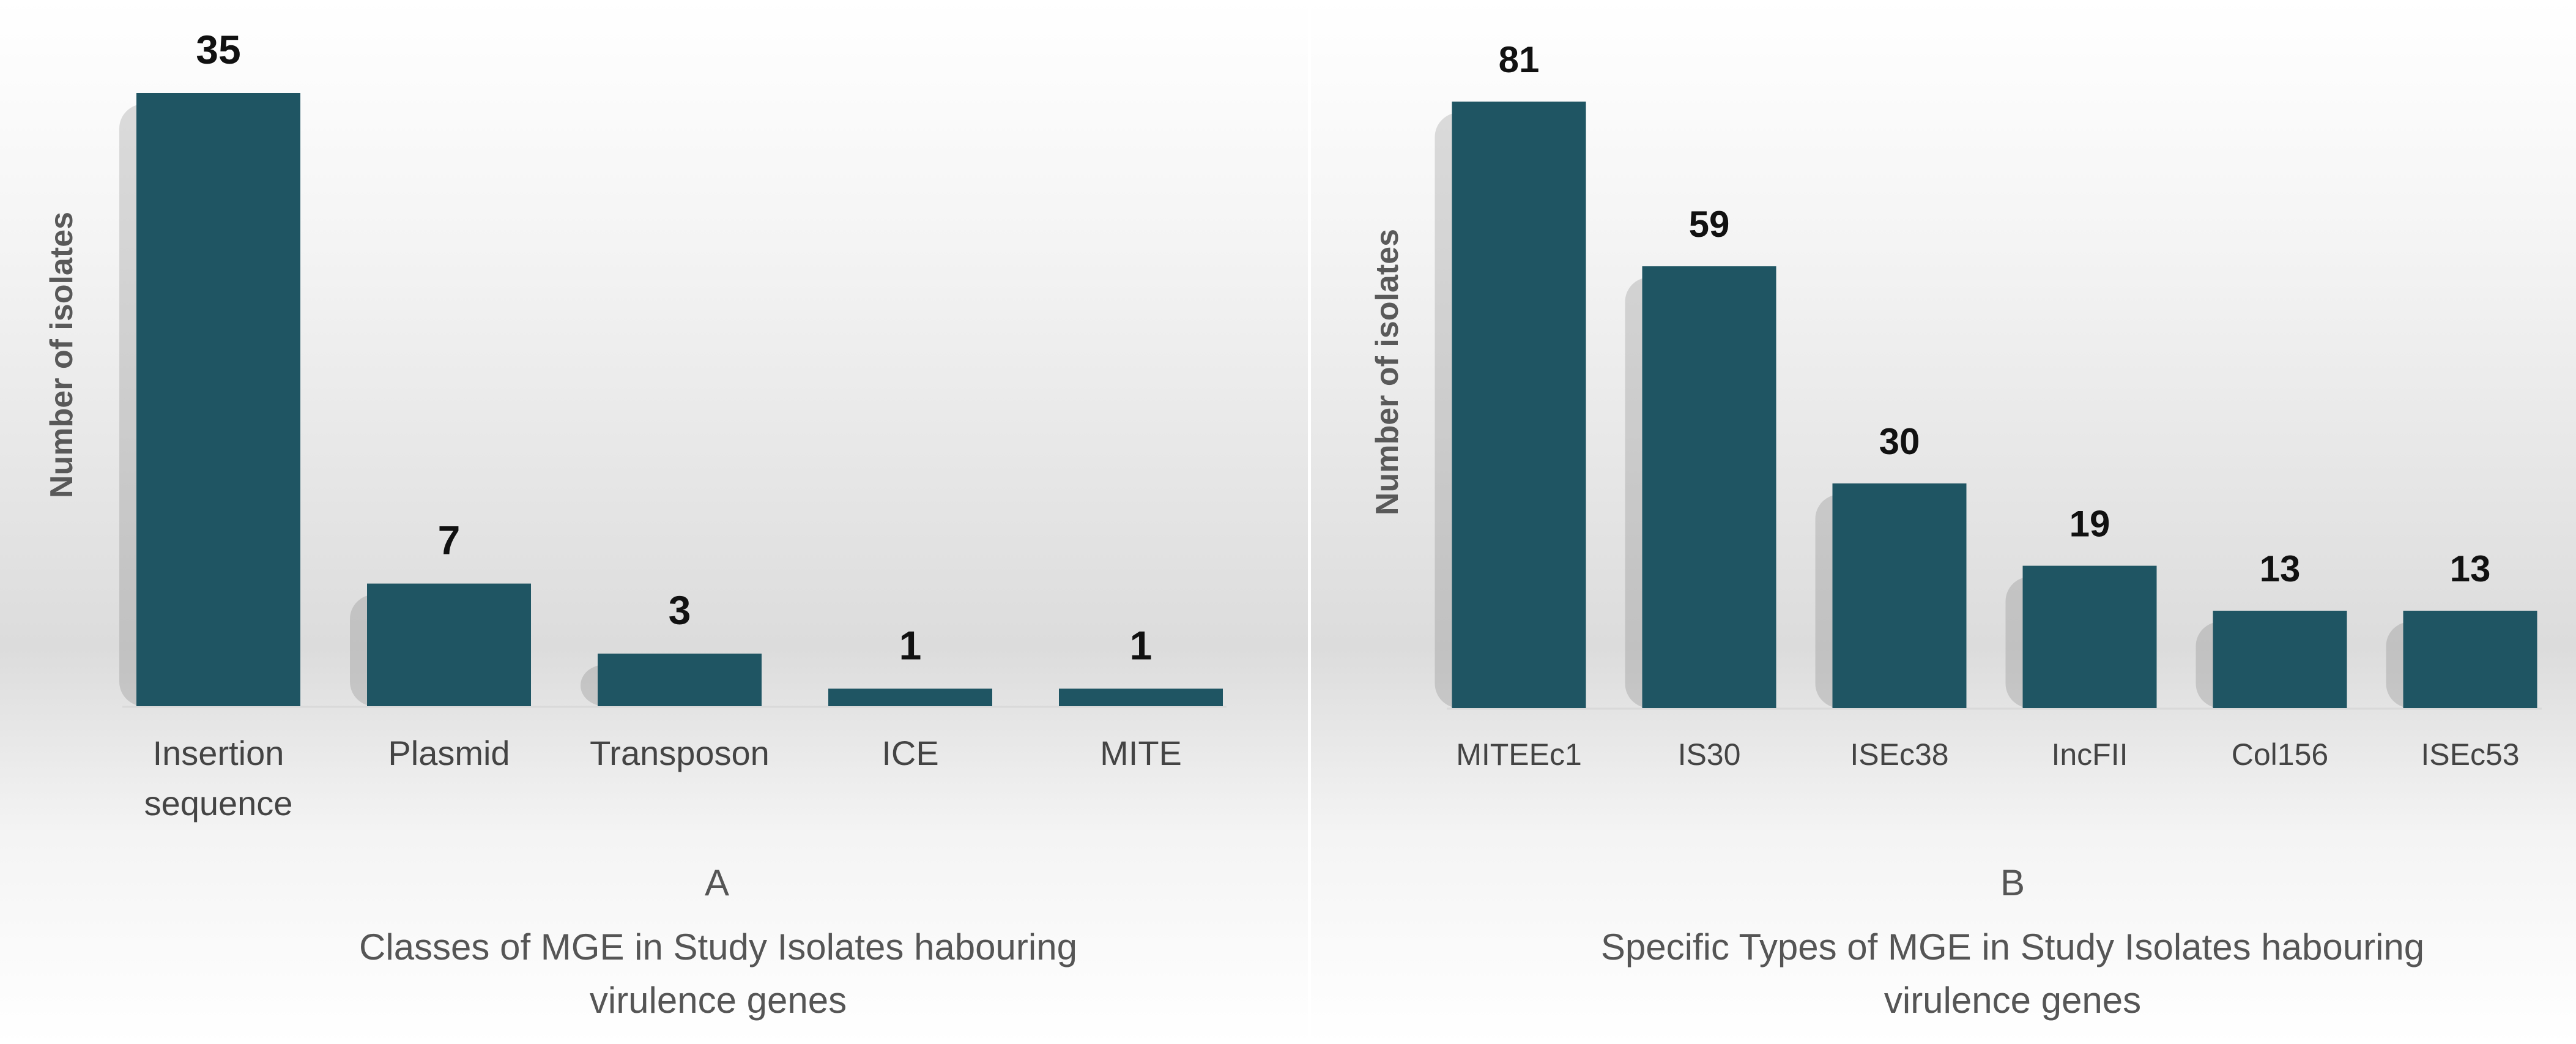 Image resolution: width=2576 pixels, height=1044 pixels. Describe the element at coordinates (680, 753) in the screenshot. I see `x-tick-label-a-transposon: Transposon` at that location.